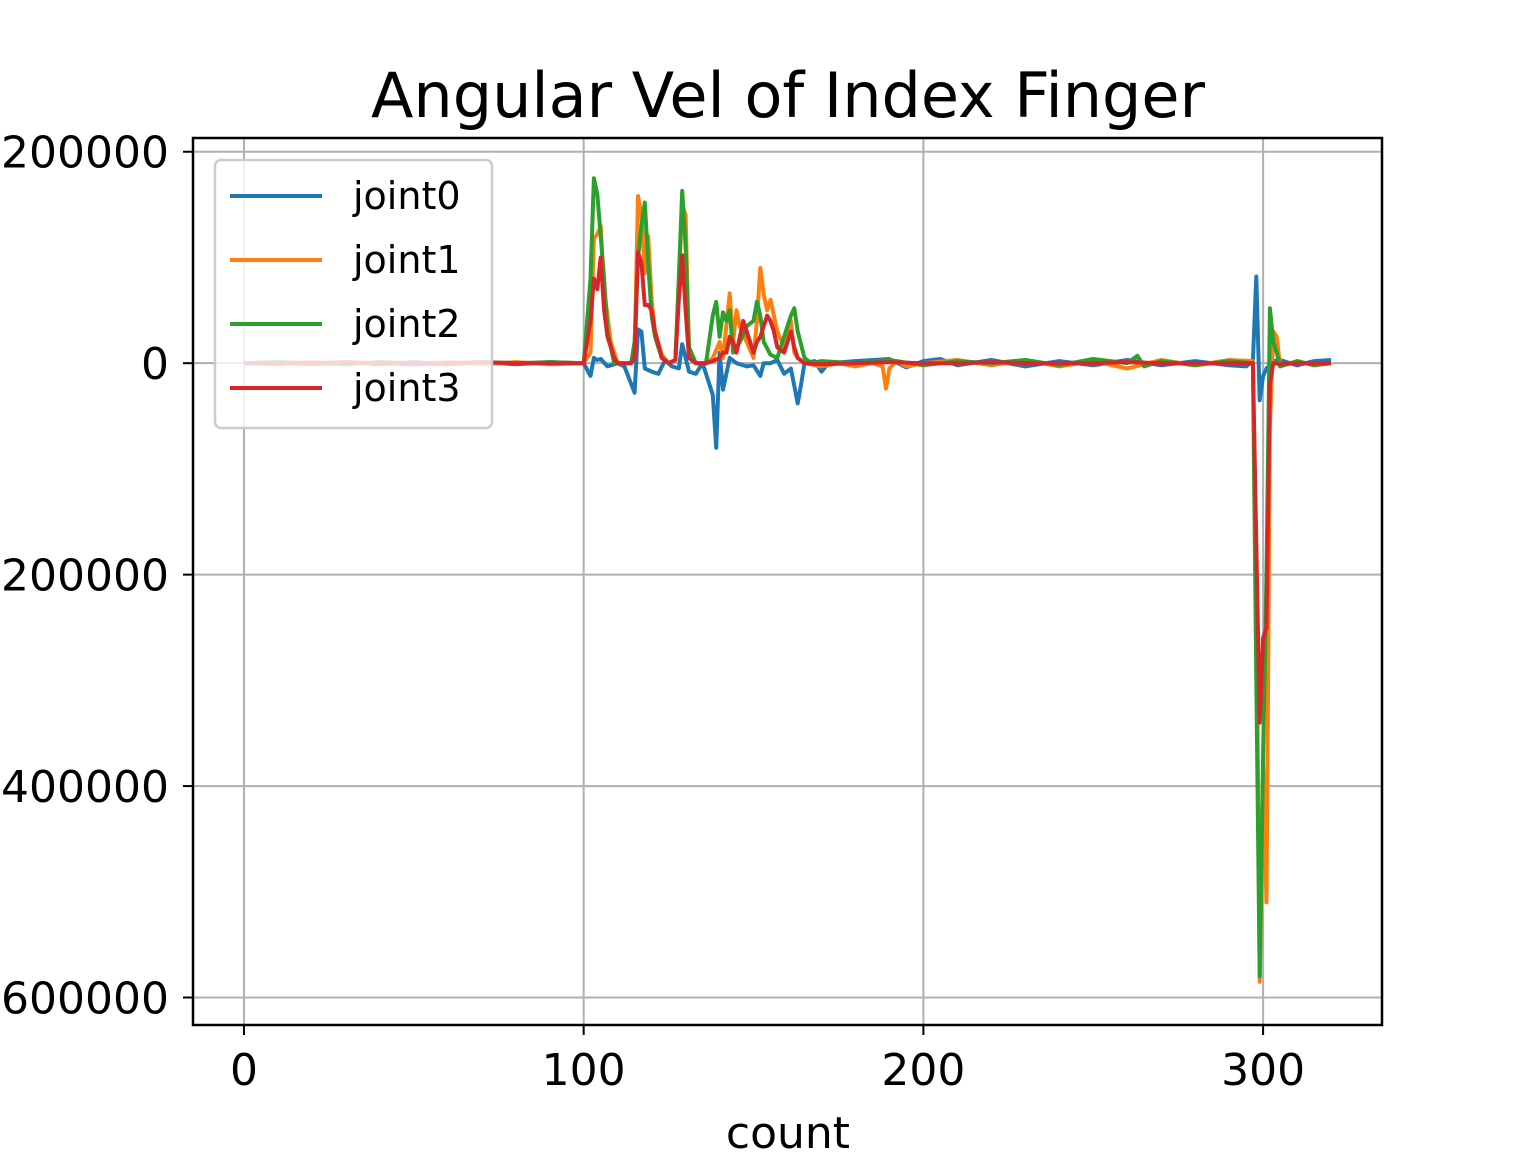 Image resolution: width=1536 pixels, height=1152 pixels. I want to click on legend-label-joint0: joint0, so click(406, 196).